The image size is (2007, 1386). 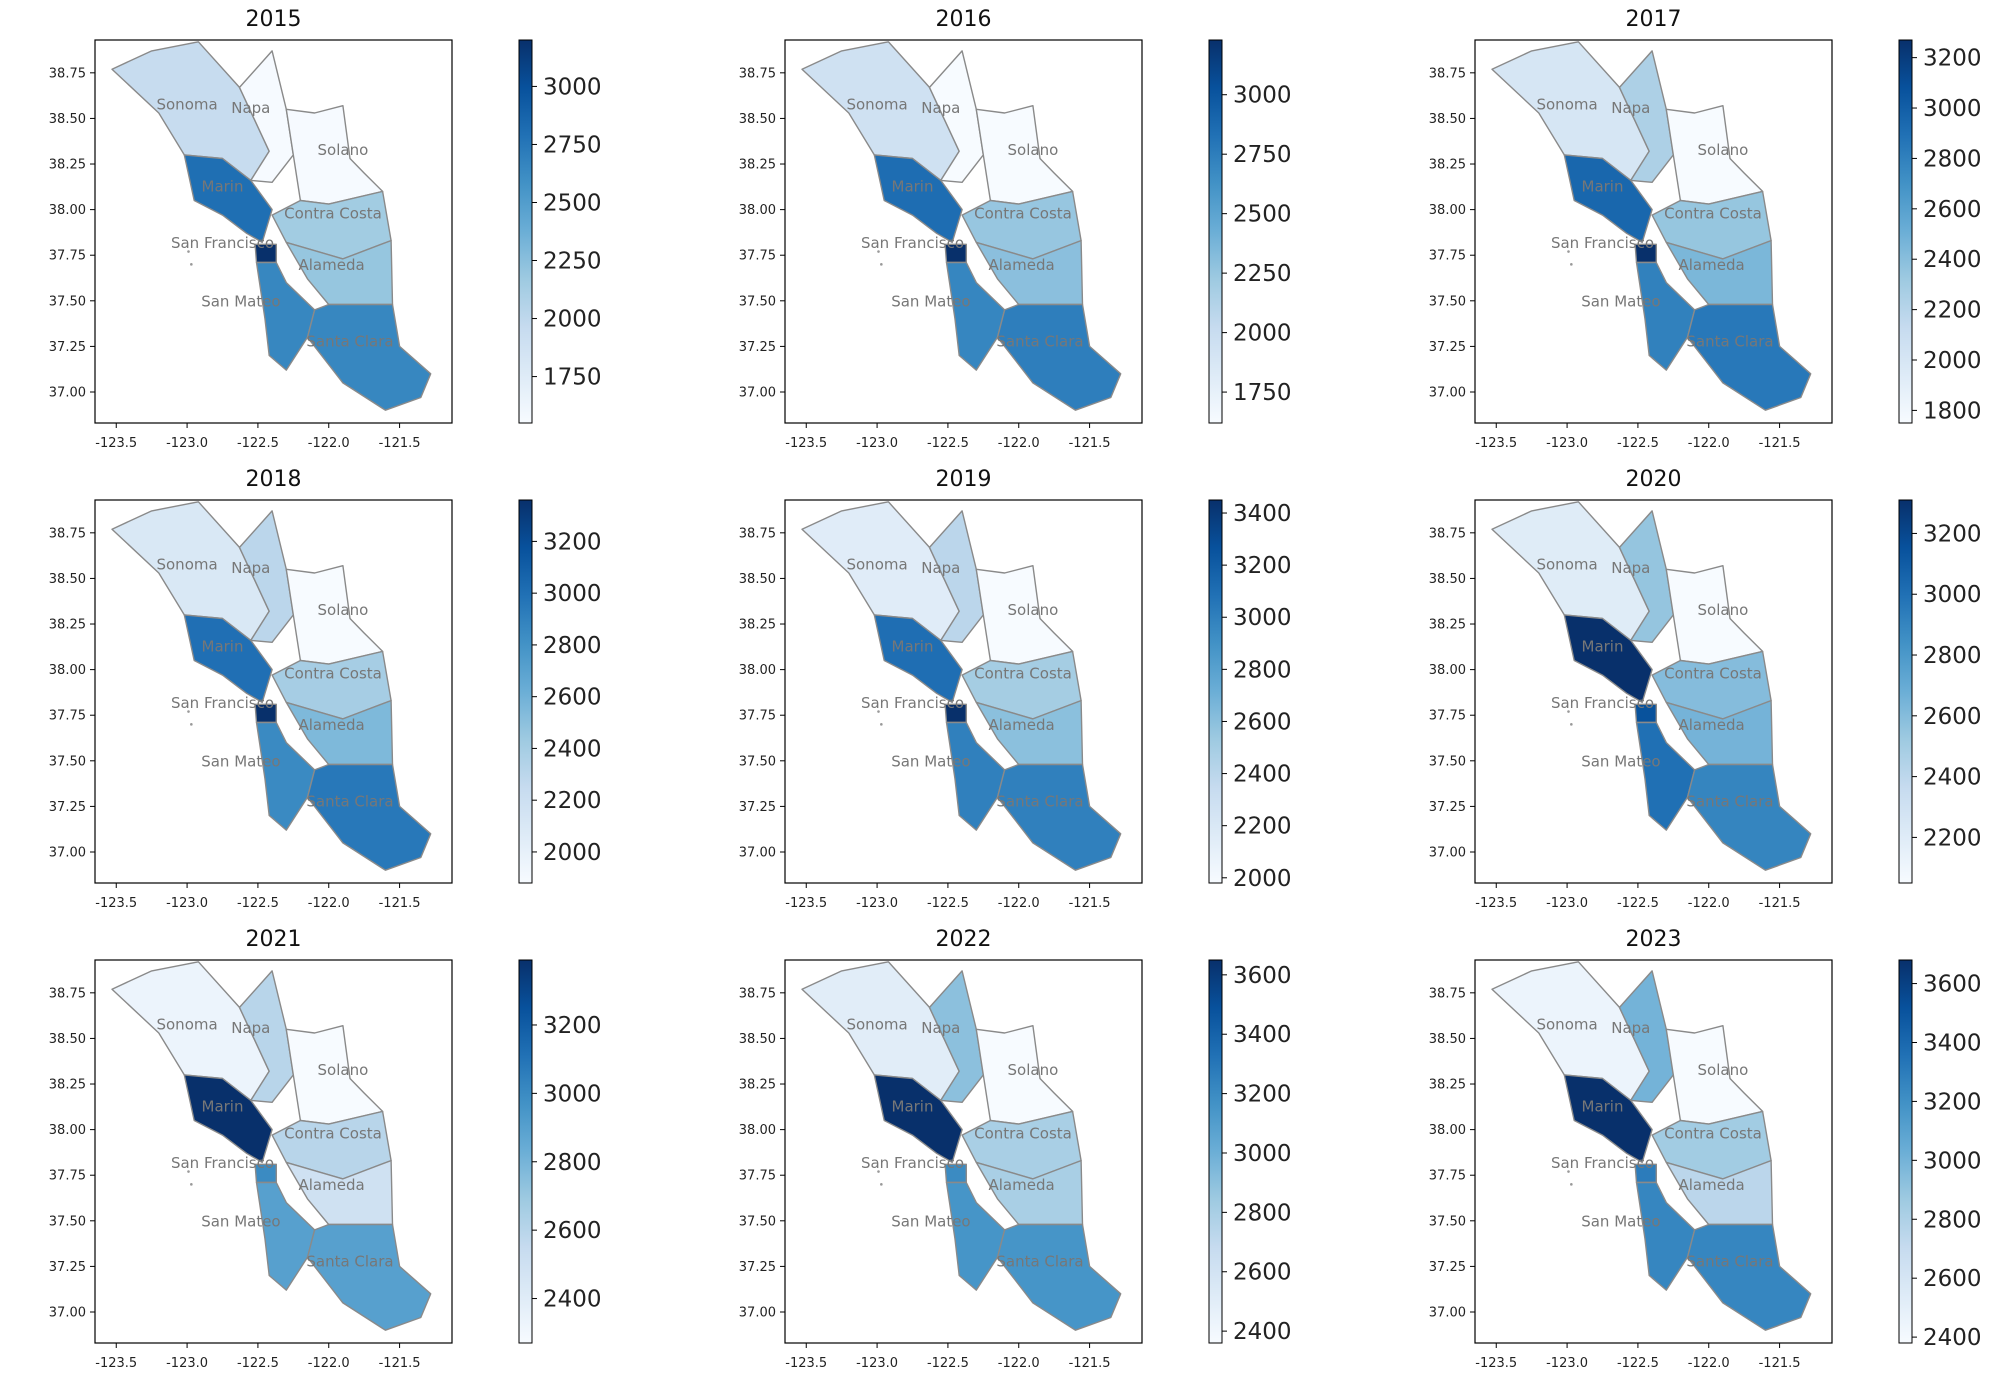 What do you see at coordinates (572, 203) in the screenshot?
I see `colorbar-tick-label: 2500` at bounding box center [572, 203].